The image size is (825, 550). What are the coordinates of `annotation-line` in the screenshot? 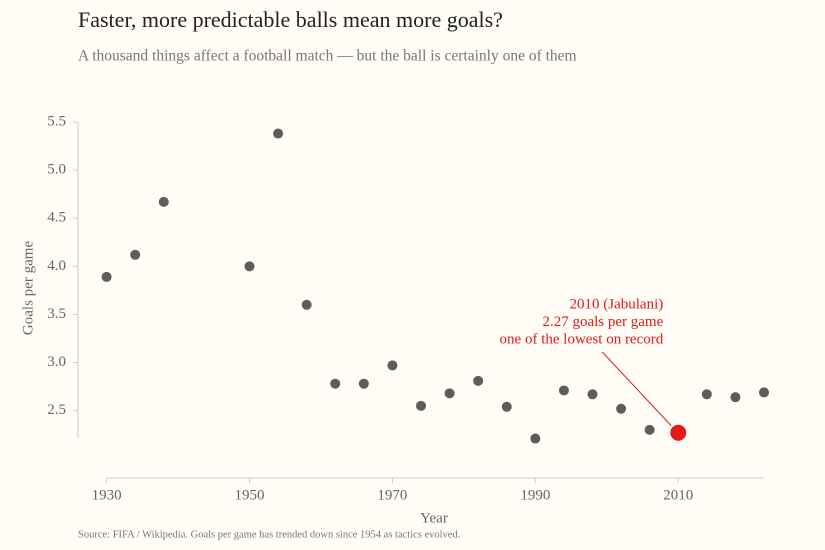 It's located at (636, 389).